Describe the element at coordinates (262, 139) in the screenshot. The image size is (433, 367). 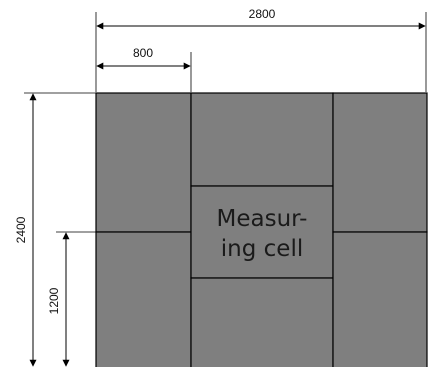
I see `panel-center-top` at that location.